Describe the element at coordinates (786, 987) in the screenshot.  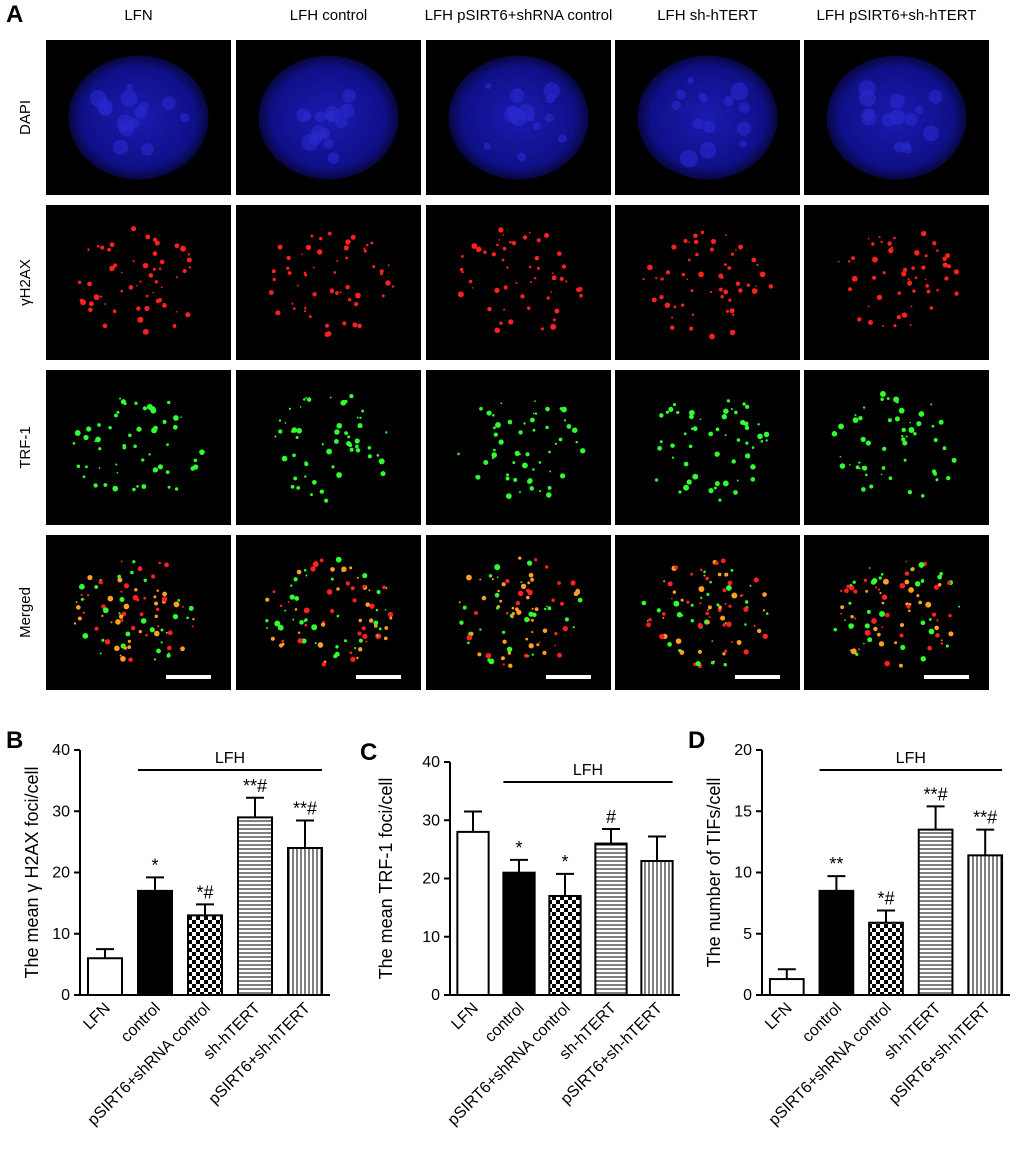
I see `bar` at that location.